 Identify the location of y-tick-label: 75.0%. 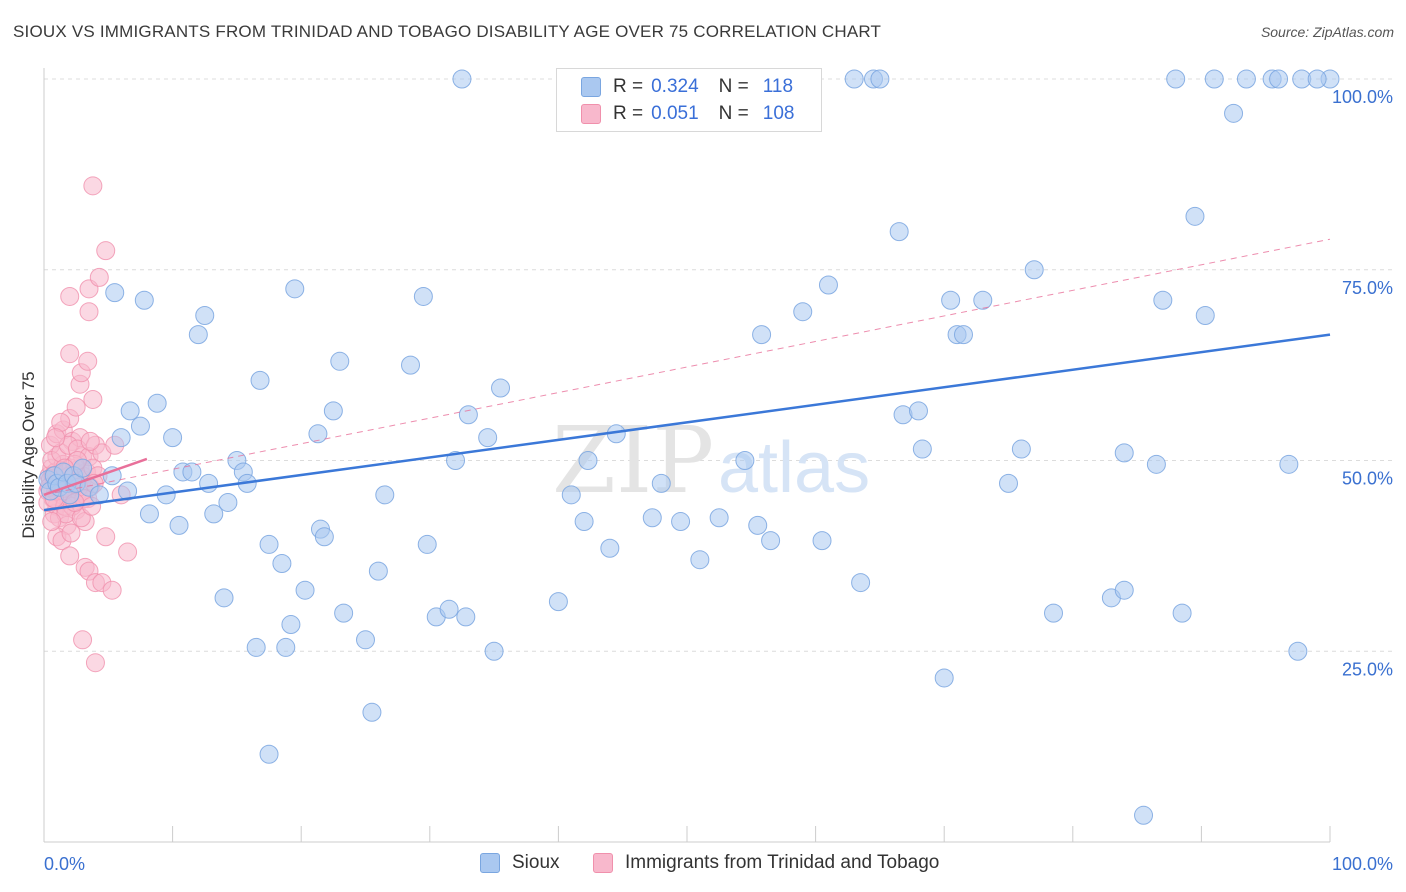
(1367, 288).